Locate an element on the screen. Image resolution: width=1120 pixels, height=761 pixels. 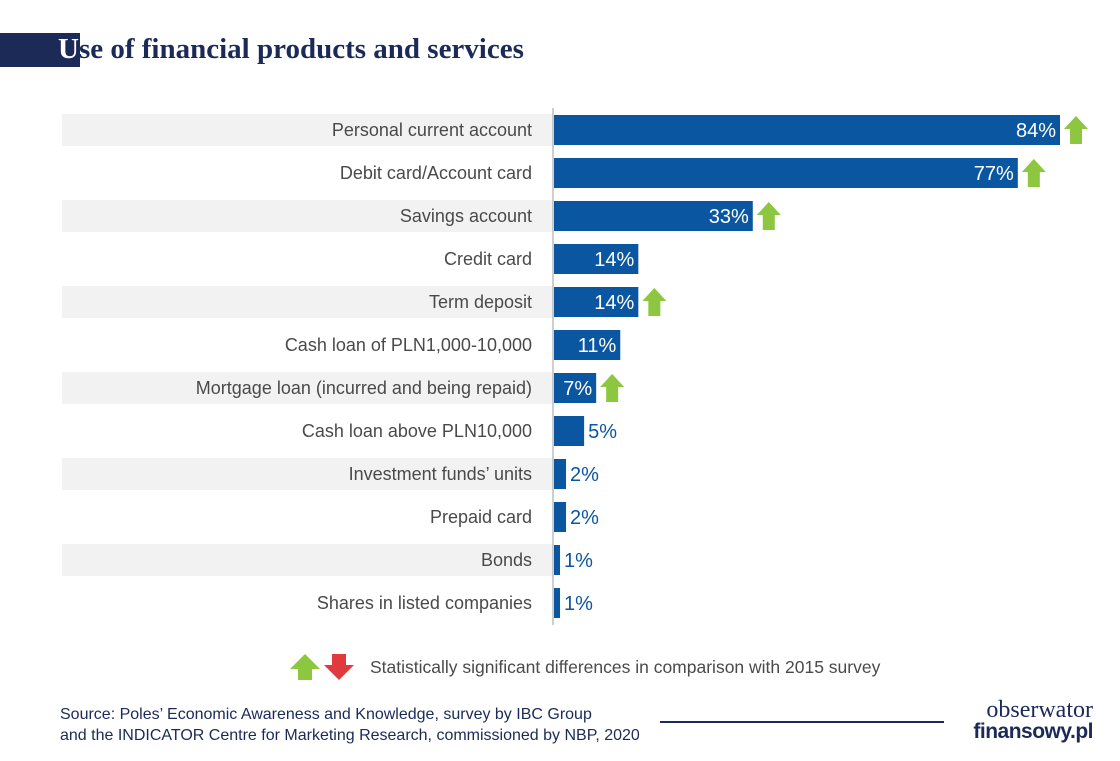
page-title: Use of financial products and services is located at coordinates (291, 49).